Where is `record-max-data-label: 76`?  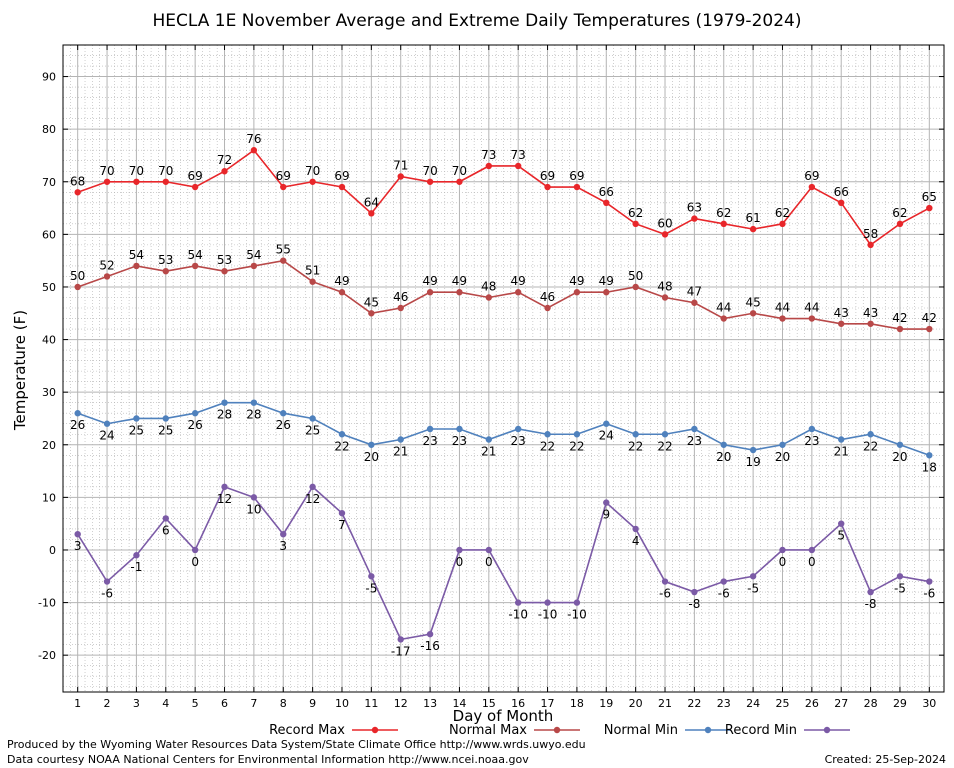
record-max-data-label: 76 is located at coordinates (253, 139).